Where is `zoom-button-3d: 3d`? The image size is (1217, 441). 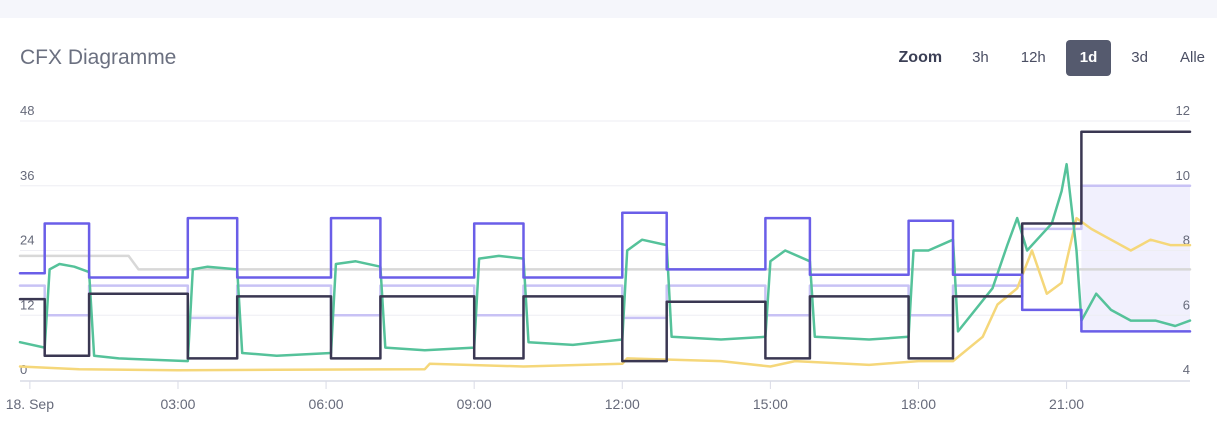 zoom-button-3d: 3d is located at coordinates (1139, 57).